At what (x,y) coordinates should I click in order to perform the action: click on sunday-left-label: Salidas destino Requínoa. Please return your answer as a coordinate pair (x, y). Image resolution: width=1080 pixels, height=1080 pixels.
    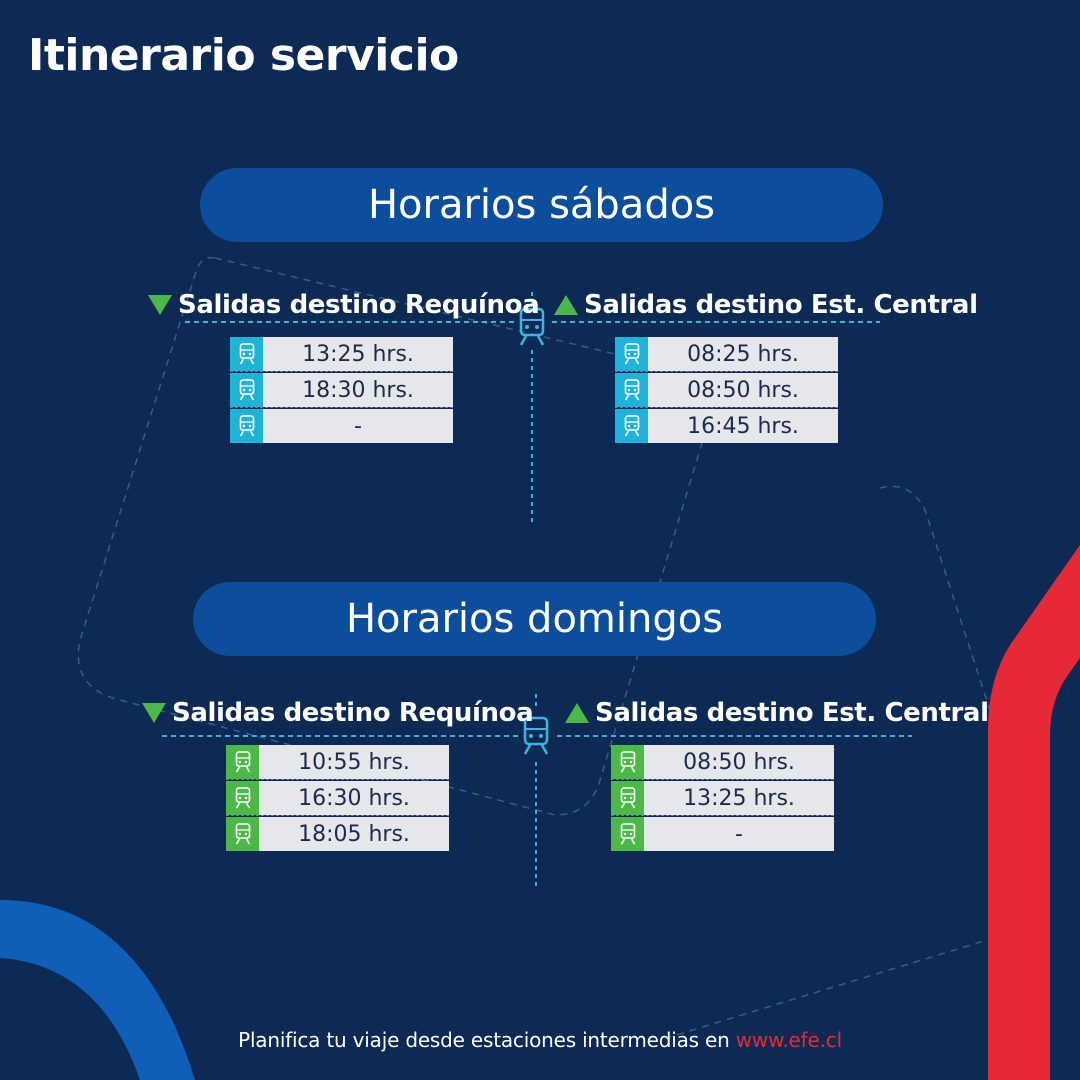
    Looking at the image, I should click on (353, 713).